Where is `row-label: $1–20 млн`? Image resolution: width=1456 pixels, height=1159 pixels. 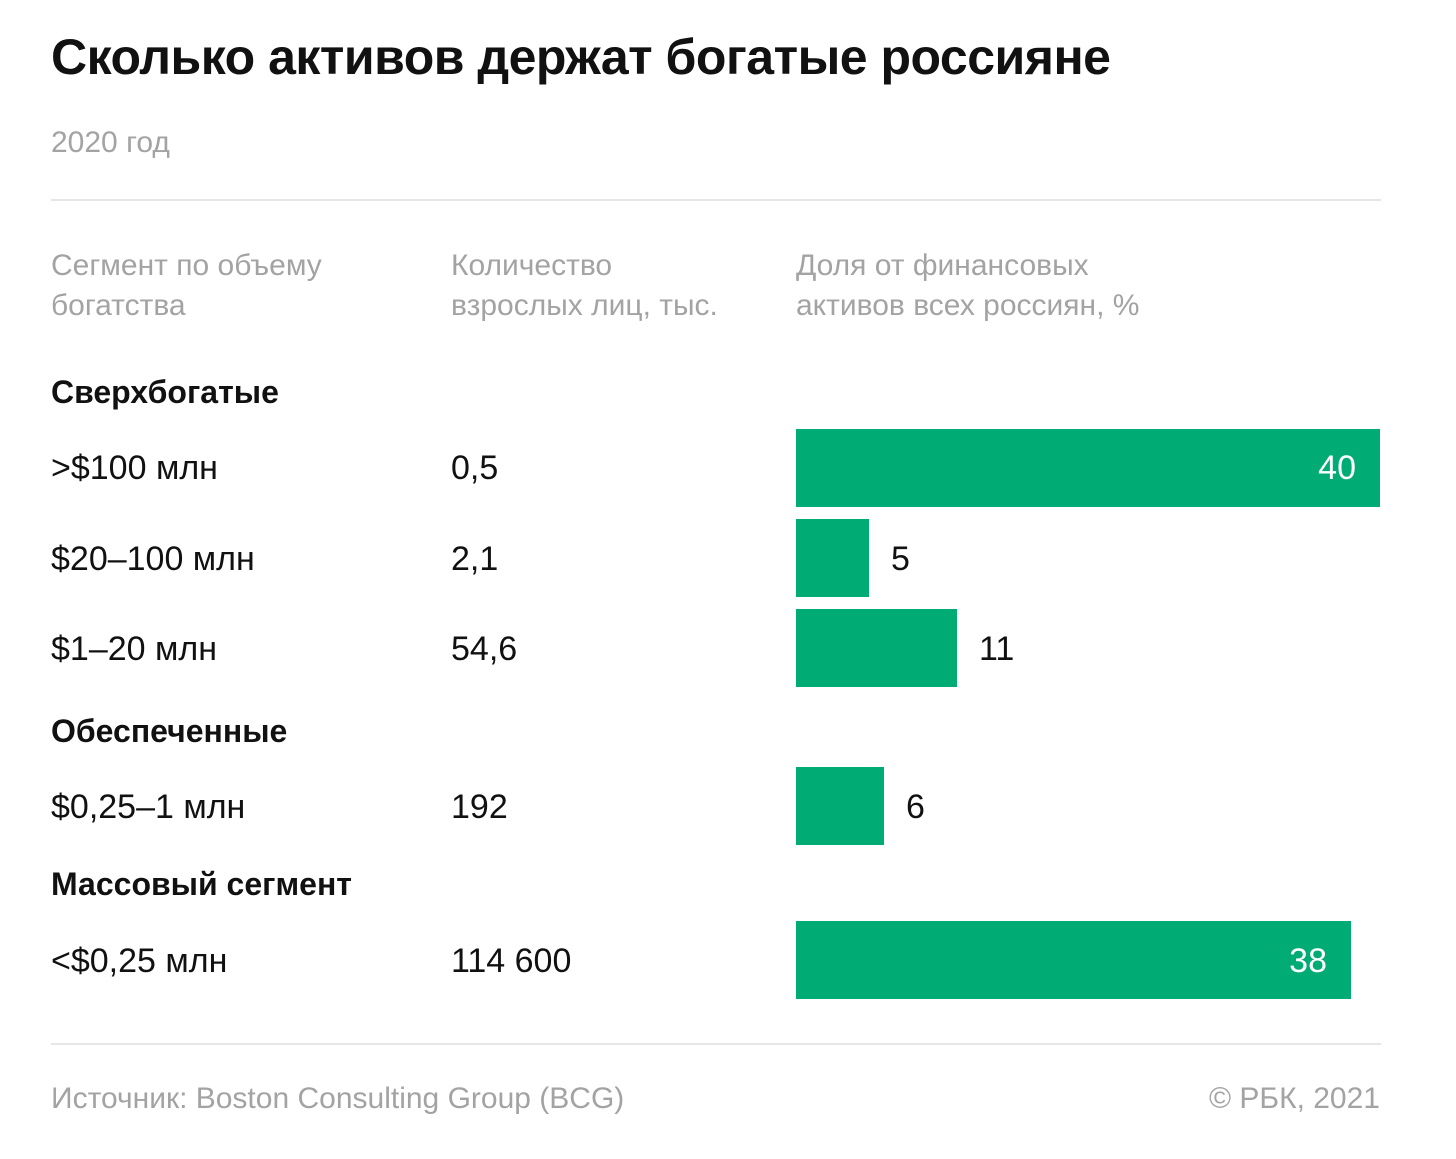 row-label: $1–20 млн is located at coordinates (134, 649).